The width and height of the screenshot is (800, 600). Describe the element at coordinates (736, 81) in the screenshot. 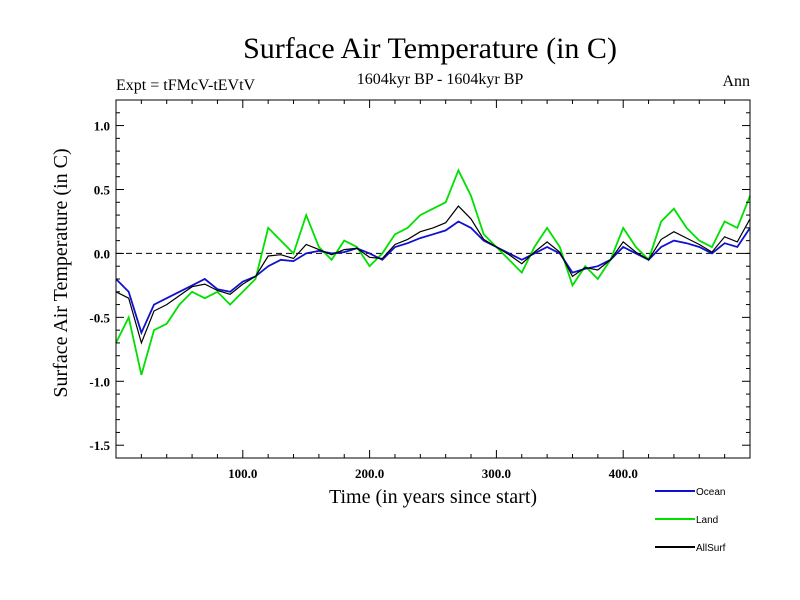

I see `period-label: Ann` at that location.